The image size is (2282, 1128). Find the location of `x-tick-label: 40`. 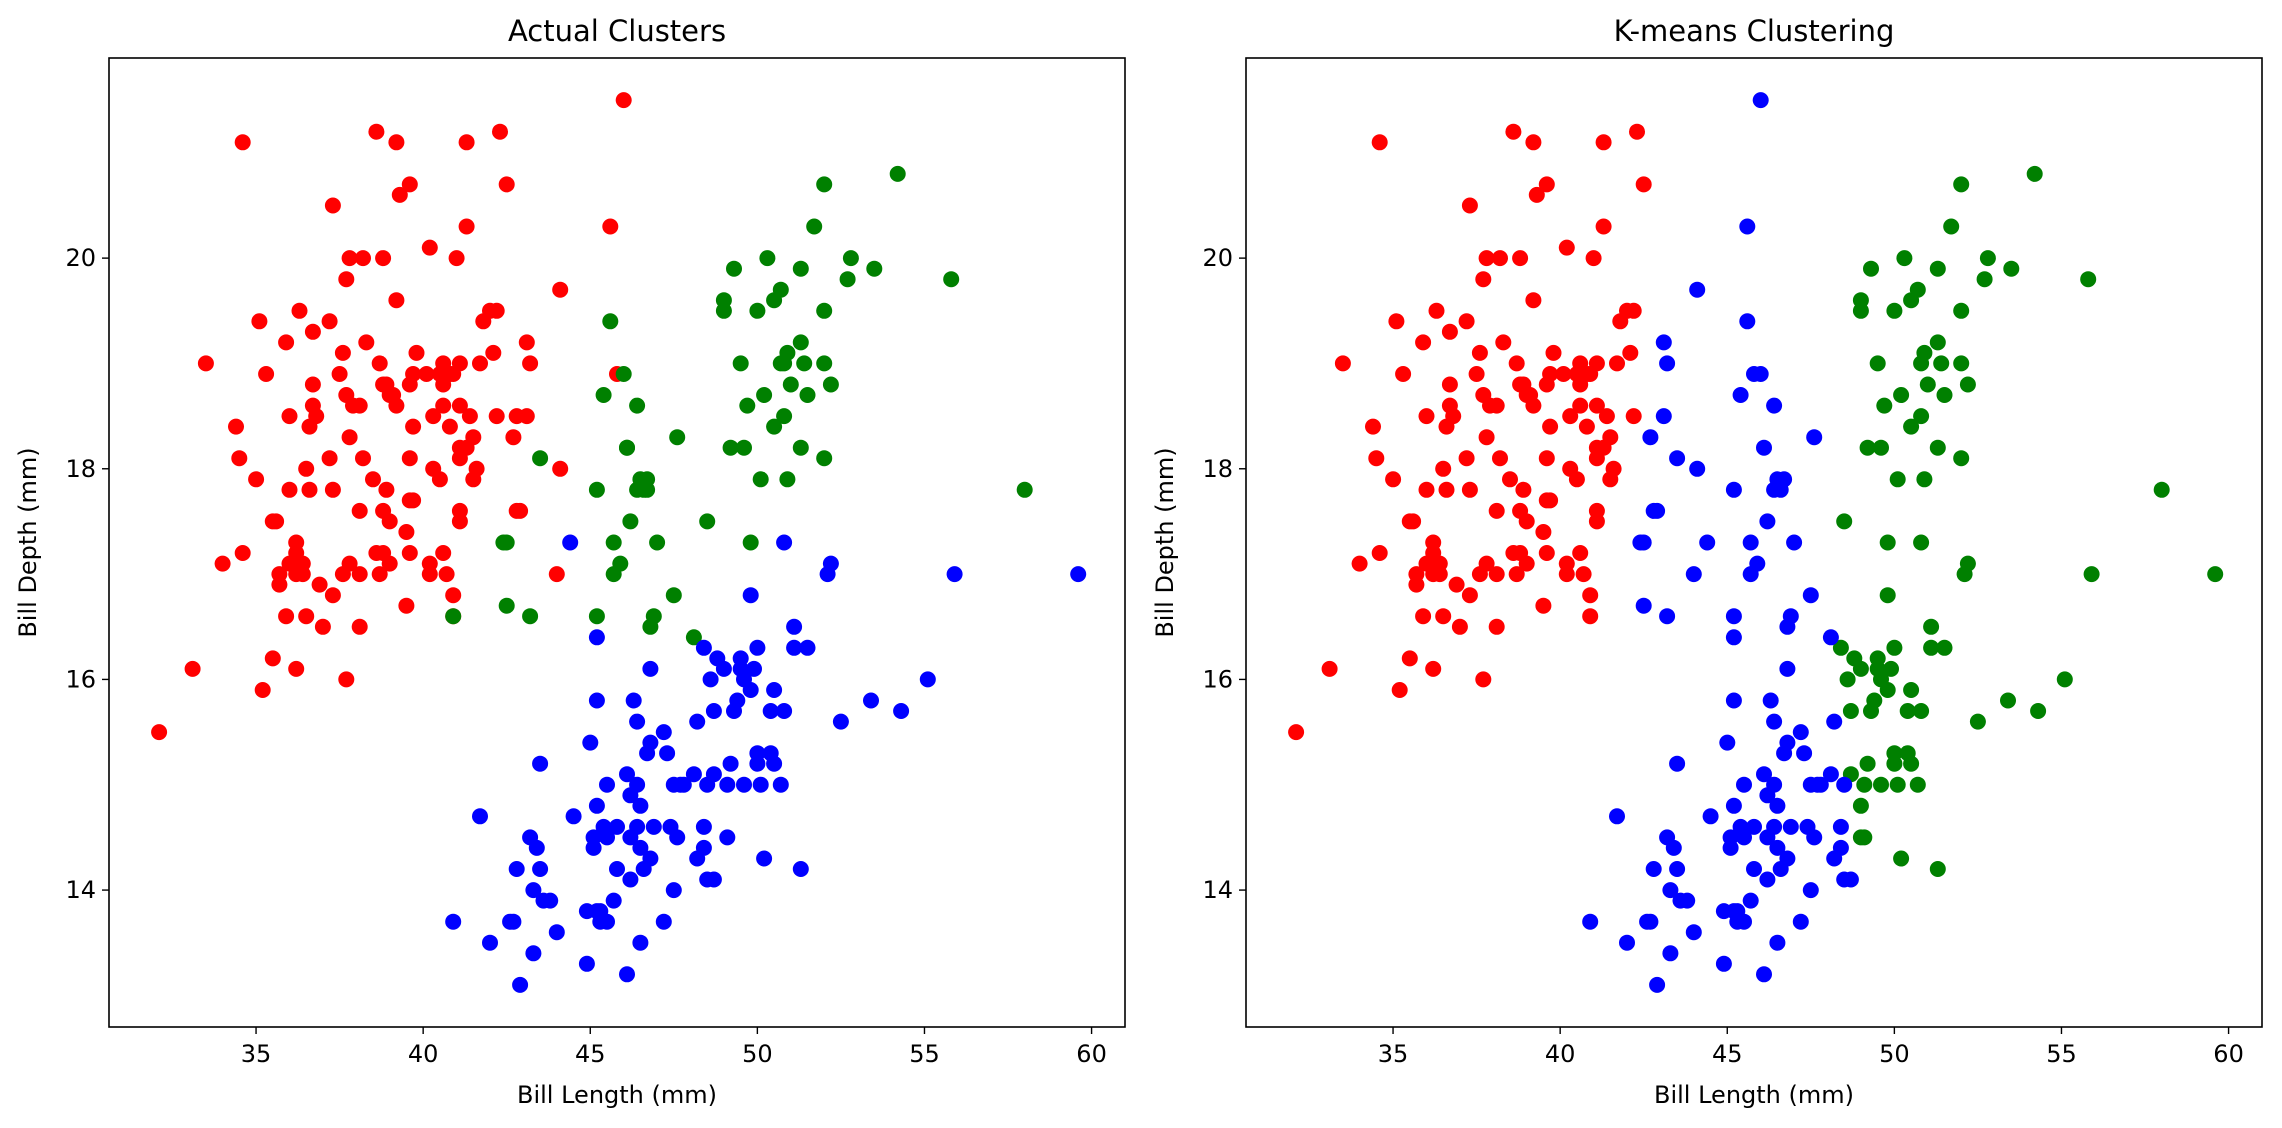

x-tick-label: 40 is located at coordinates (423, 1054).